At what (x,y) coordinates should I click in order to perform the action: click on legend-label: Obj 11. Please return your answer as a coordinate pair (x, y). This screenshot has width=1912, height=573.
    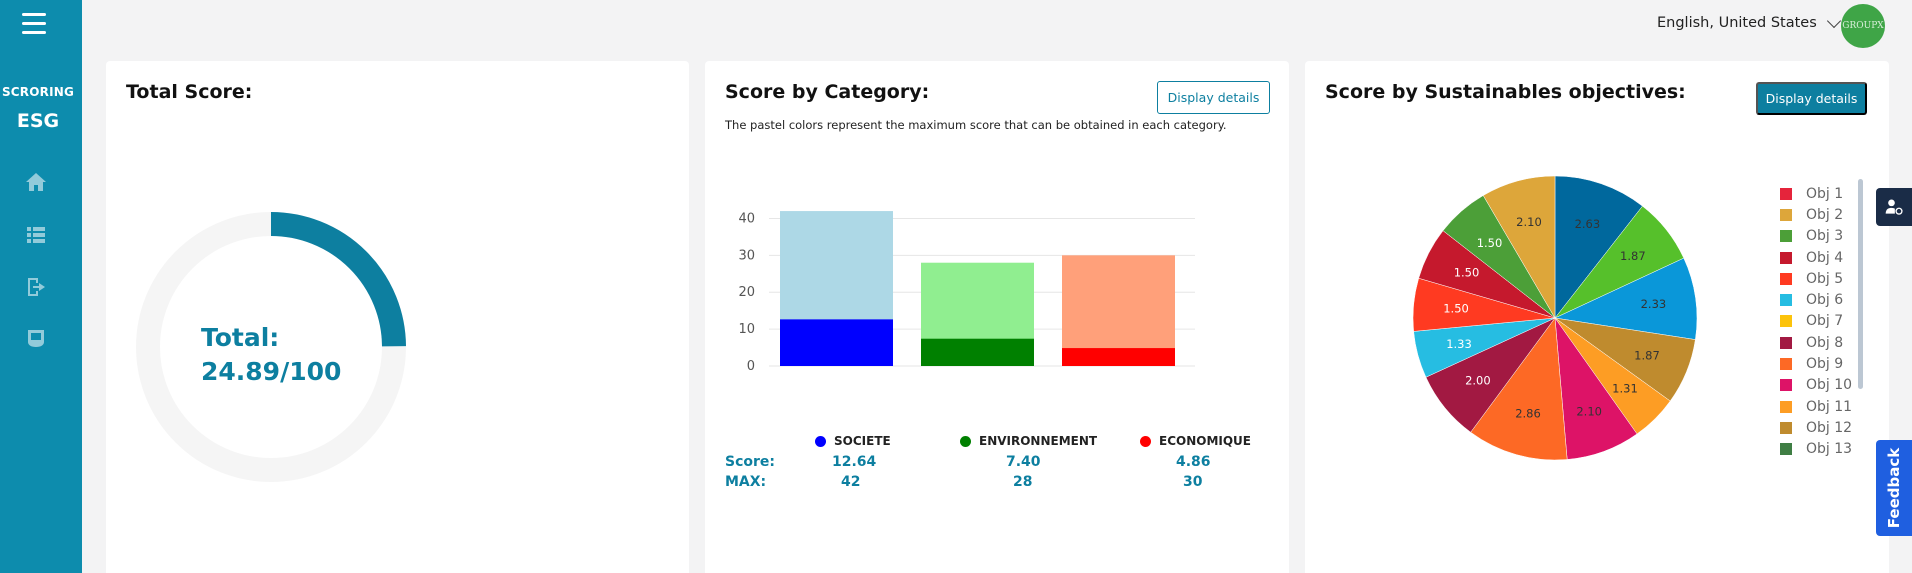
    Looking at the image, I should click on (1829, 406).